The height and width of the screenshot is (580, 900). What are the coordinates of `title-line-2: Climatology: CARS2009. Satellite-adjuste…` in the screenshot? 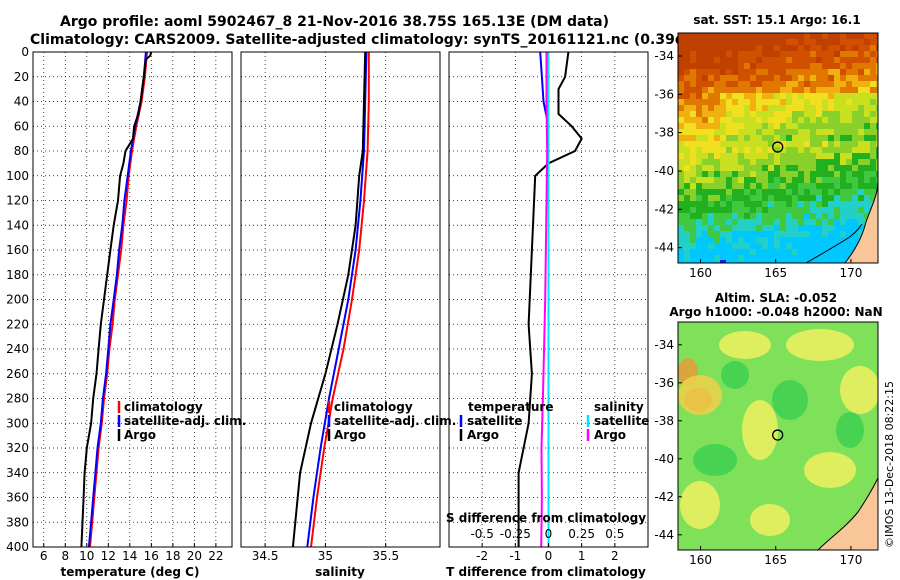 It's located at (389, 40).